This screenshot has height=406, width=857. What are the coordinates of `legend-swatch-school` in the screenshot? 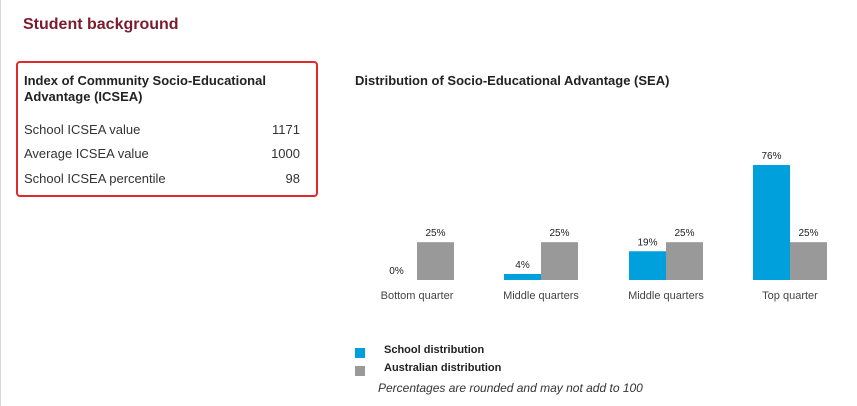 It's located at (360, 353).